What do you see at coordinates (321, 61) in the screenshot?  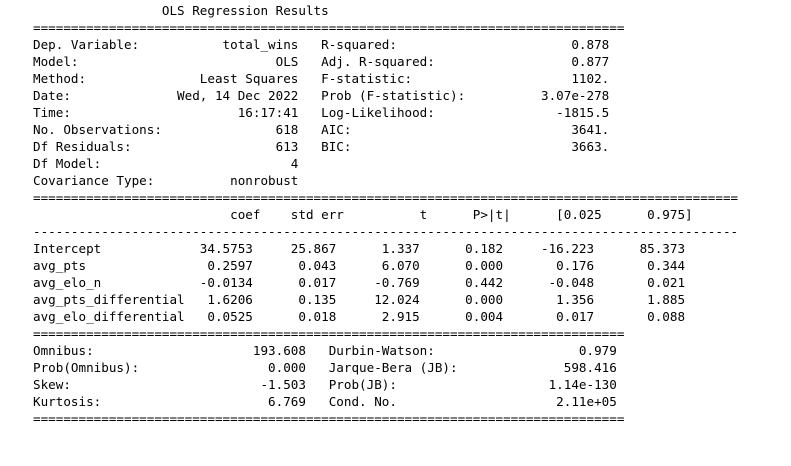 I see `summary-row-model: Model: OLS Adj. R-squared: 0.877` at bounding box center [321, 61].